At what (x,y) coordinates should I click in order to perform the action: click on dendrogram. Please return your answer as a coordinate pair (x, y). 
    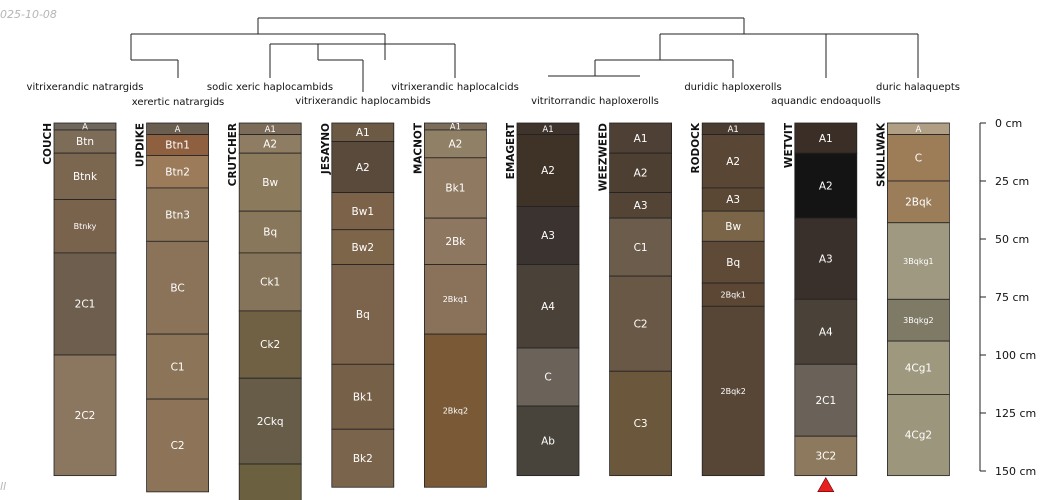
    Looking at the image, I should click on (524, 54).